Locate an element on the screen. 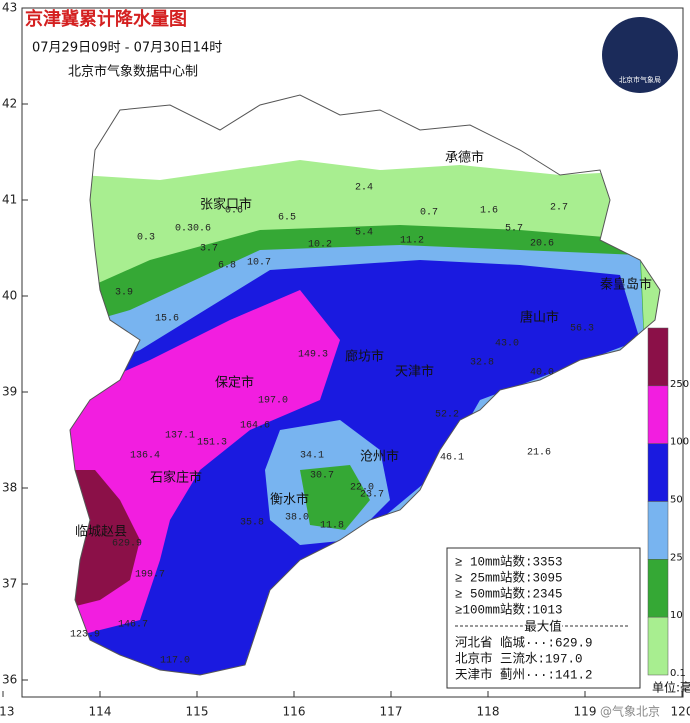  station-value: 0.6 is located at coordinates (234, 211).